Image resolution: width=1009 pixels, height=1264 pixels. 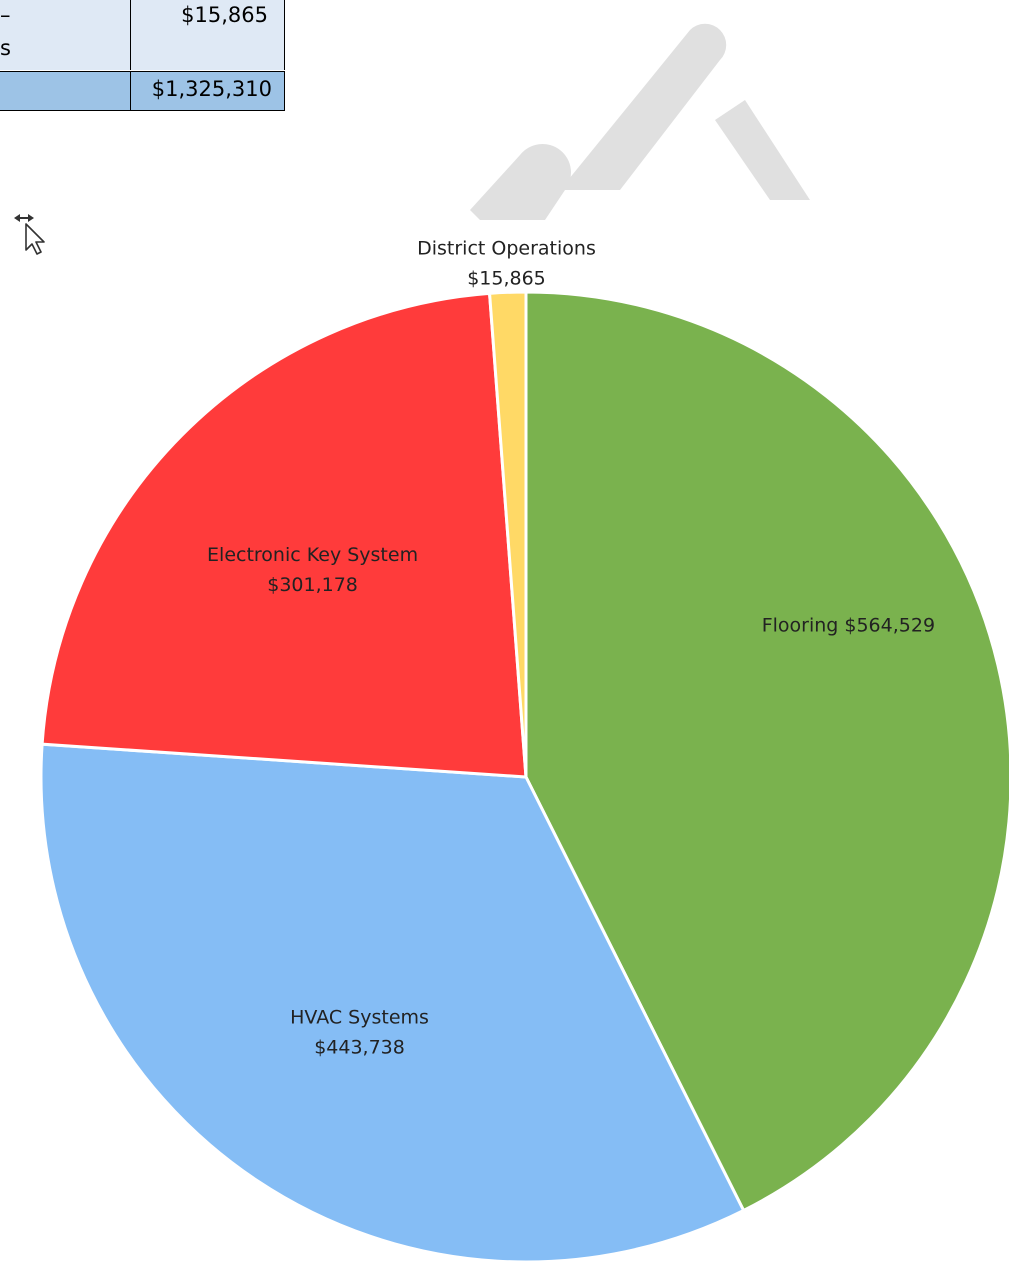 I want to click on move-cursor-icon, so click(x=29, y=234).